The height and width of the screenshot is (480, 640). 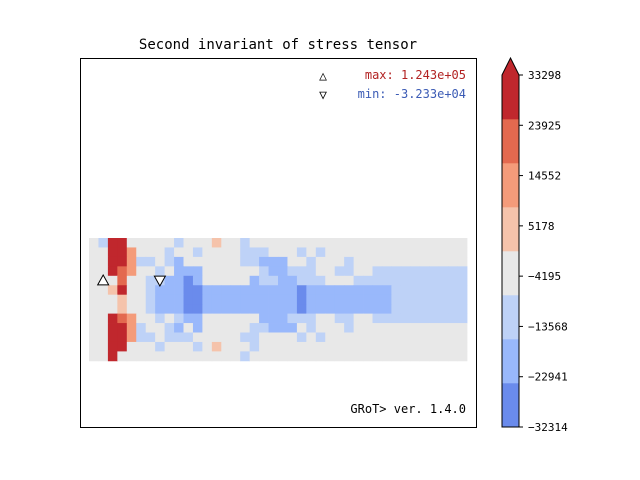 I want to click on colorbar-outline, so click(x=510, y=242).